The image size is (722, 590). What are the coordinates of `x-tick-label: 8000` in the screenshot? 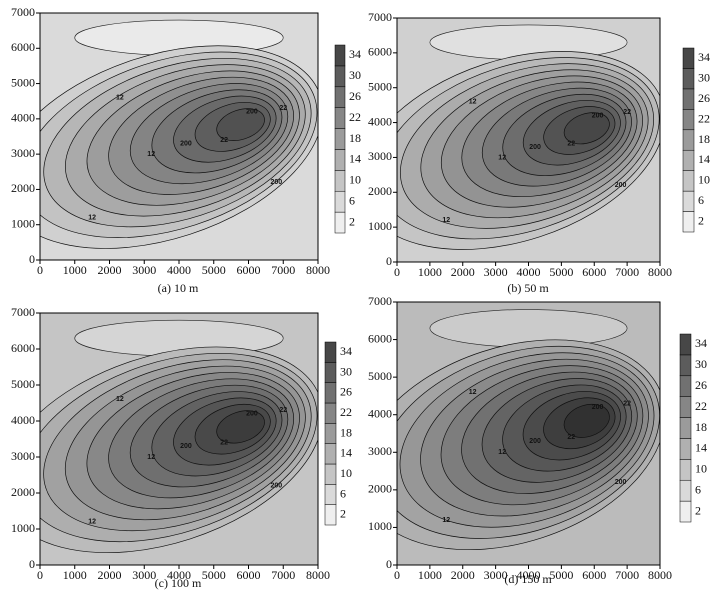 It's located at (660, 272).